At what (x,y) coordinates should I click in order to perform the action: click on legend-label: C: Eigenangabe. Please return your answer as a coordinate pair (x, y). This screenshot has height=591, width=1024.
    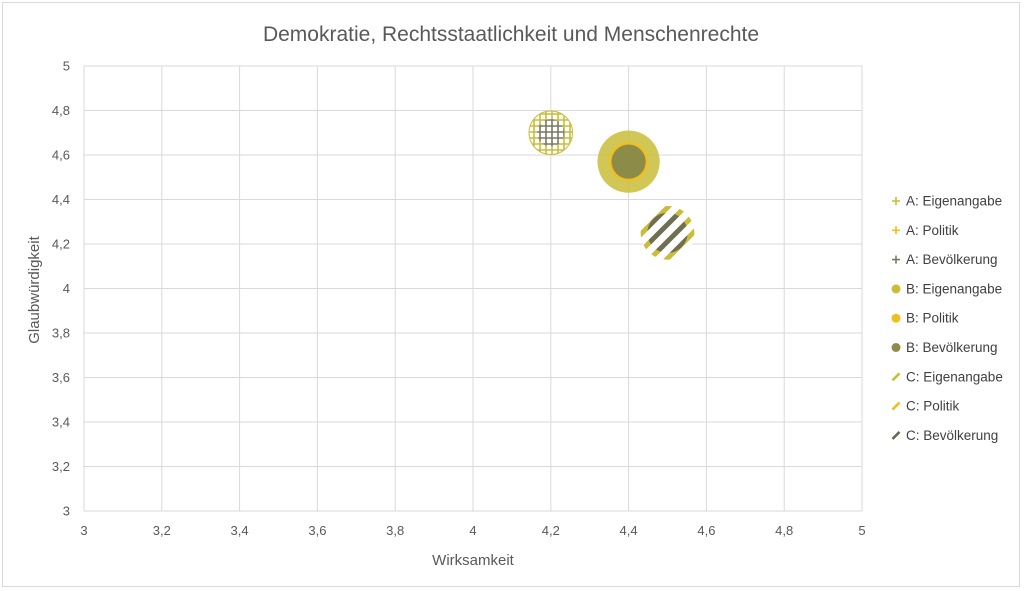
    Looking at the image, I should click on (954, 376).